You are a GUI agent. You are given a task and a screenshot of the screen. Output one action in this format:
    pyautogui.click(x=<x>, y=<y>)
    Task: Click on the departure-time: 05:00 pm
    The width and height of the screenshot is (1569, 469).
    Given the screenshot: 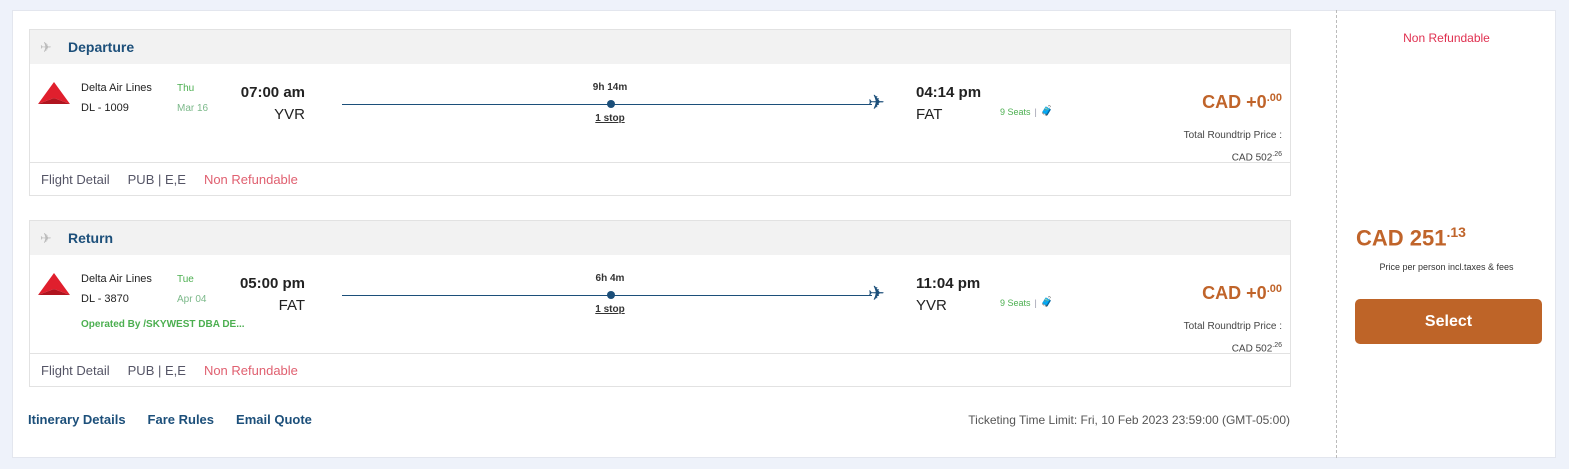 What is the action you would take?
    pyautogui.click(x=272, y=283)
    